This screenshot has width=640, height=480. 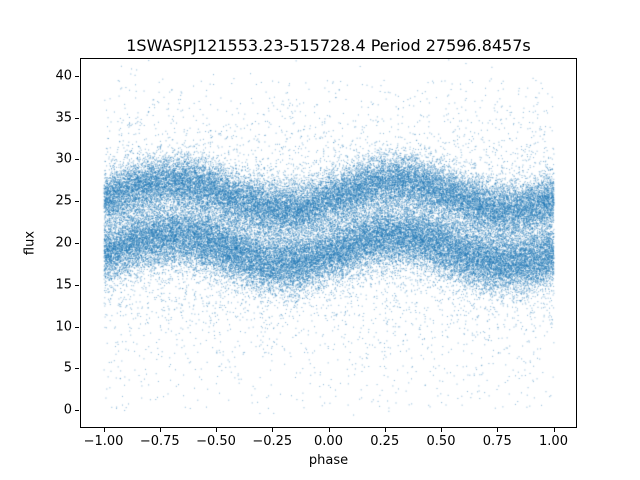 I want to click on x-tick-label: −0.75, so click(x=159, y=441).